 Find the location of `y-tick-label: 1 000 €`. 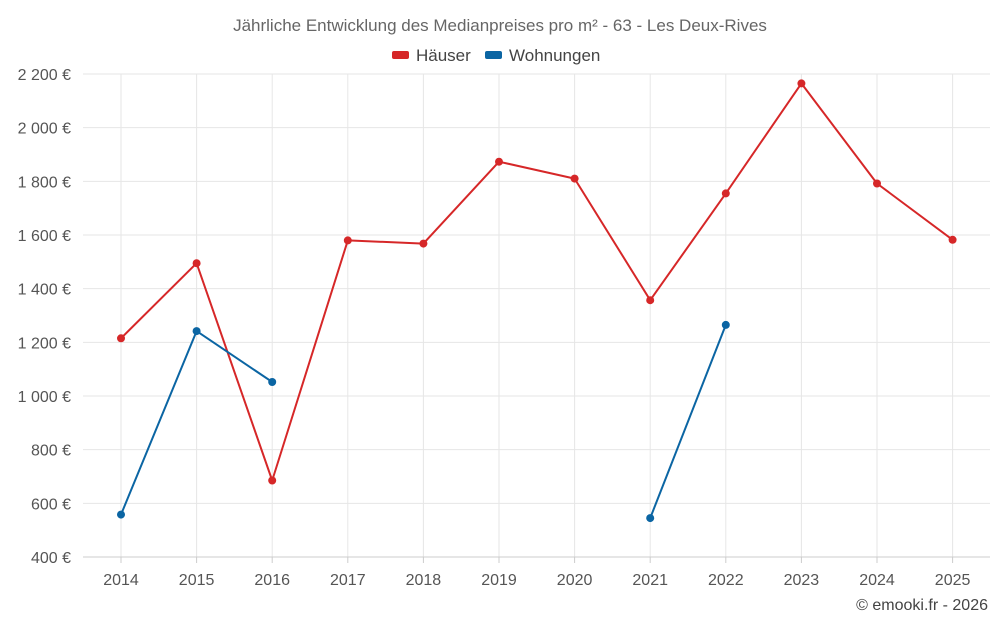

y-tick-label: 1 000 € is located at coordinates (44, 397).